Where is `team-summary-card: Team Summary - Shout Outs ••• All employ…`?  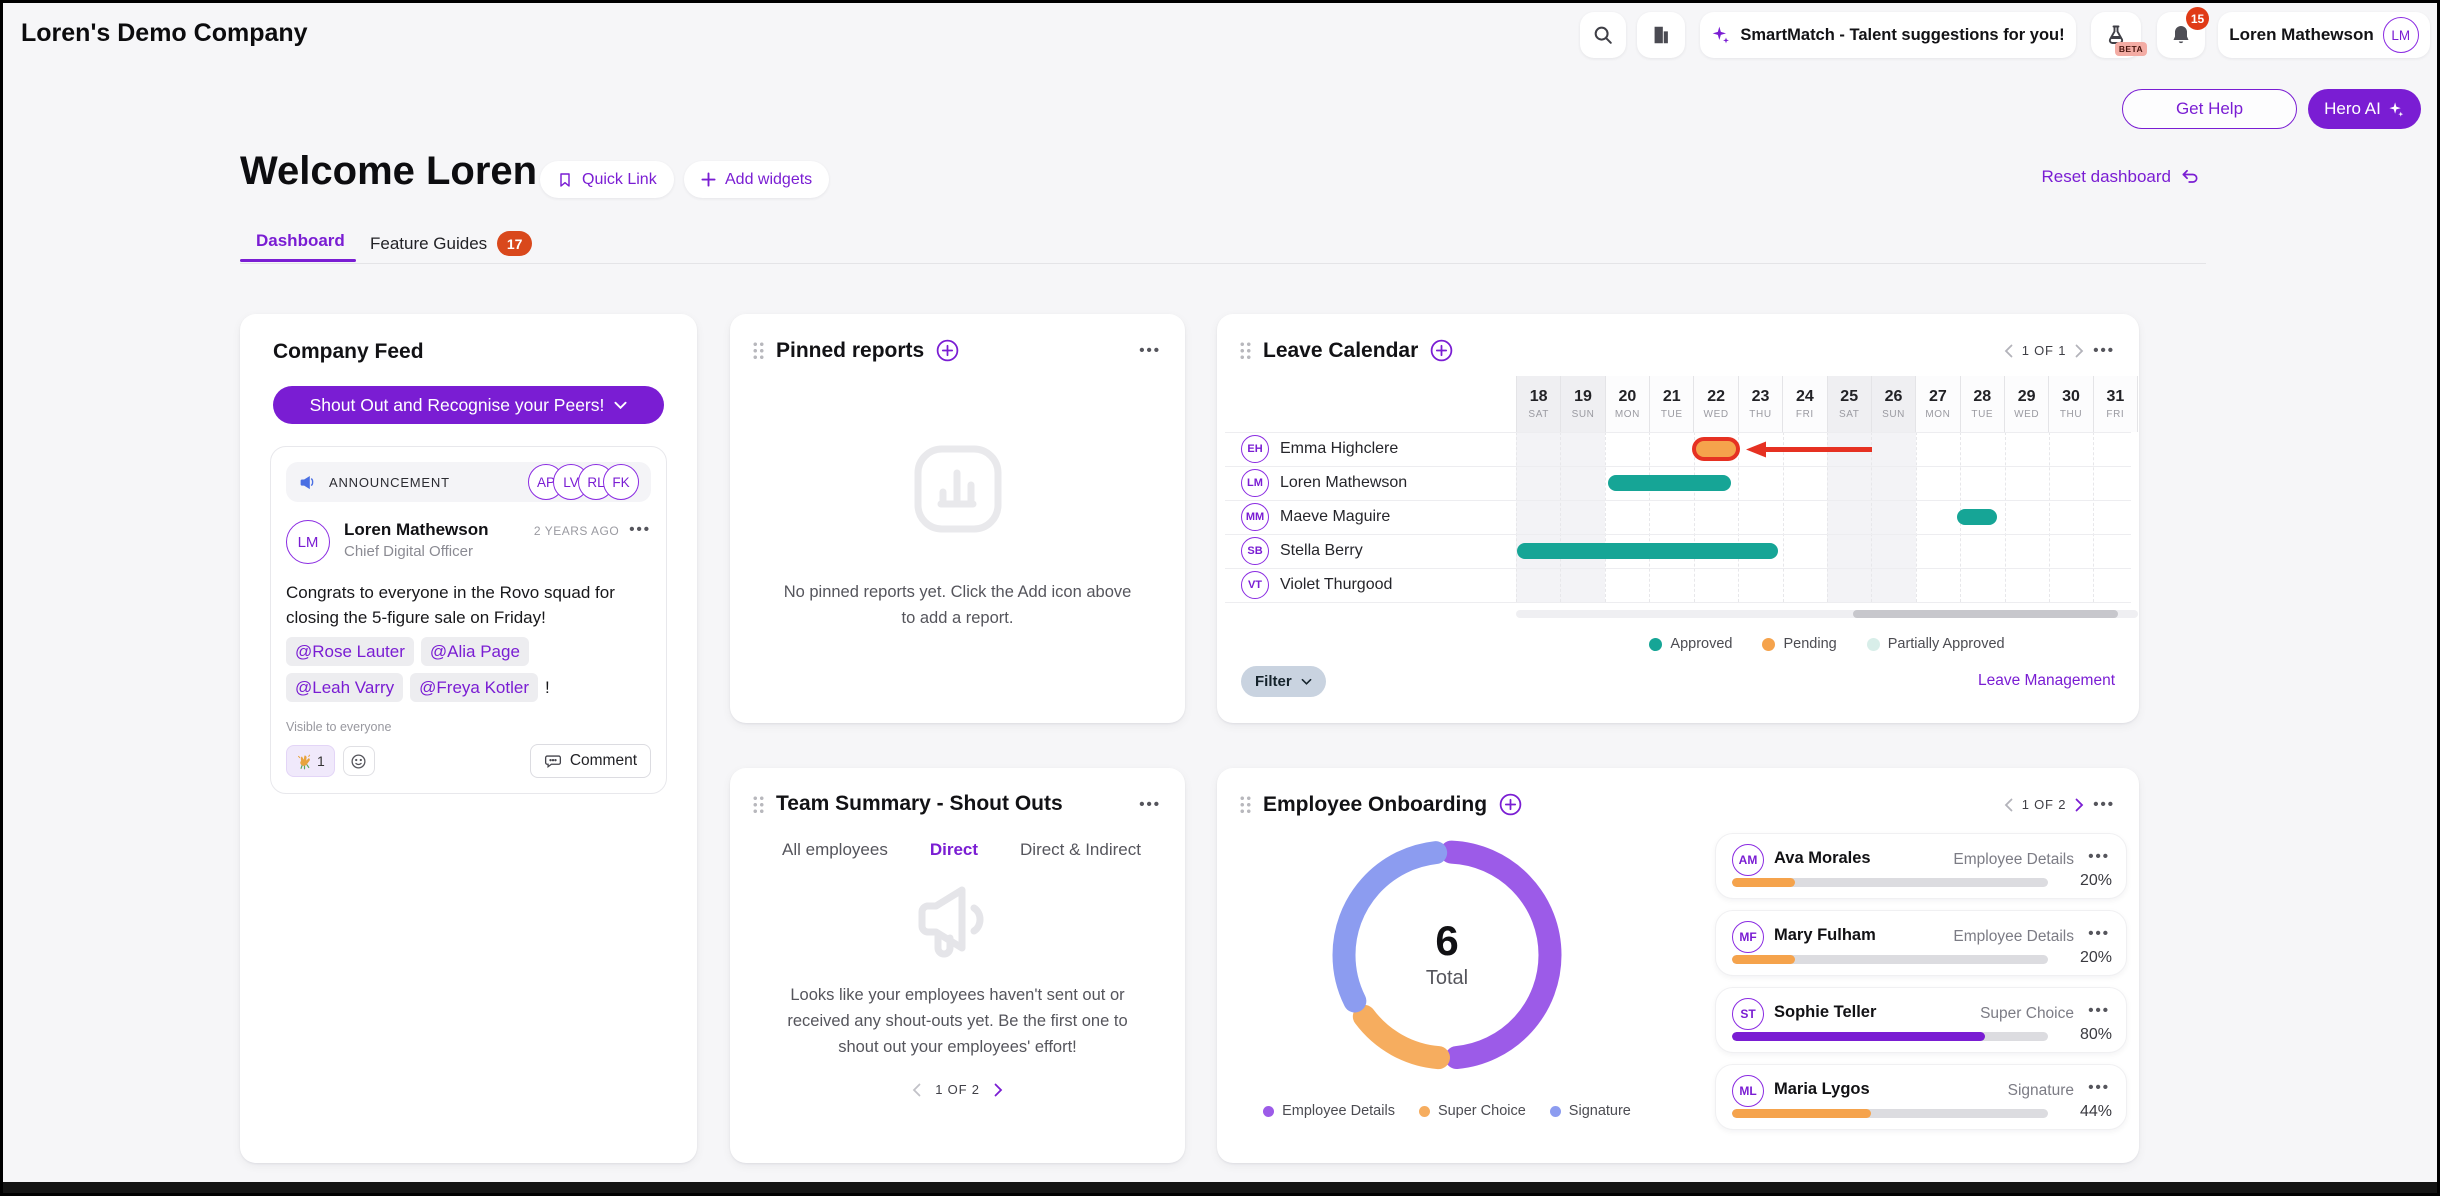
team-summary-card: Team Summary - Shout Outs ••• All employ… is located at coordinates (957, 965).